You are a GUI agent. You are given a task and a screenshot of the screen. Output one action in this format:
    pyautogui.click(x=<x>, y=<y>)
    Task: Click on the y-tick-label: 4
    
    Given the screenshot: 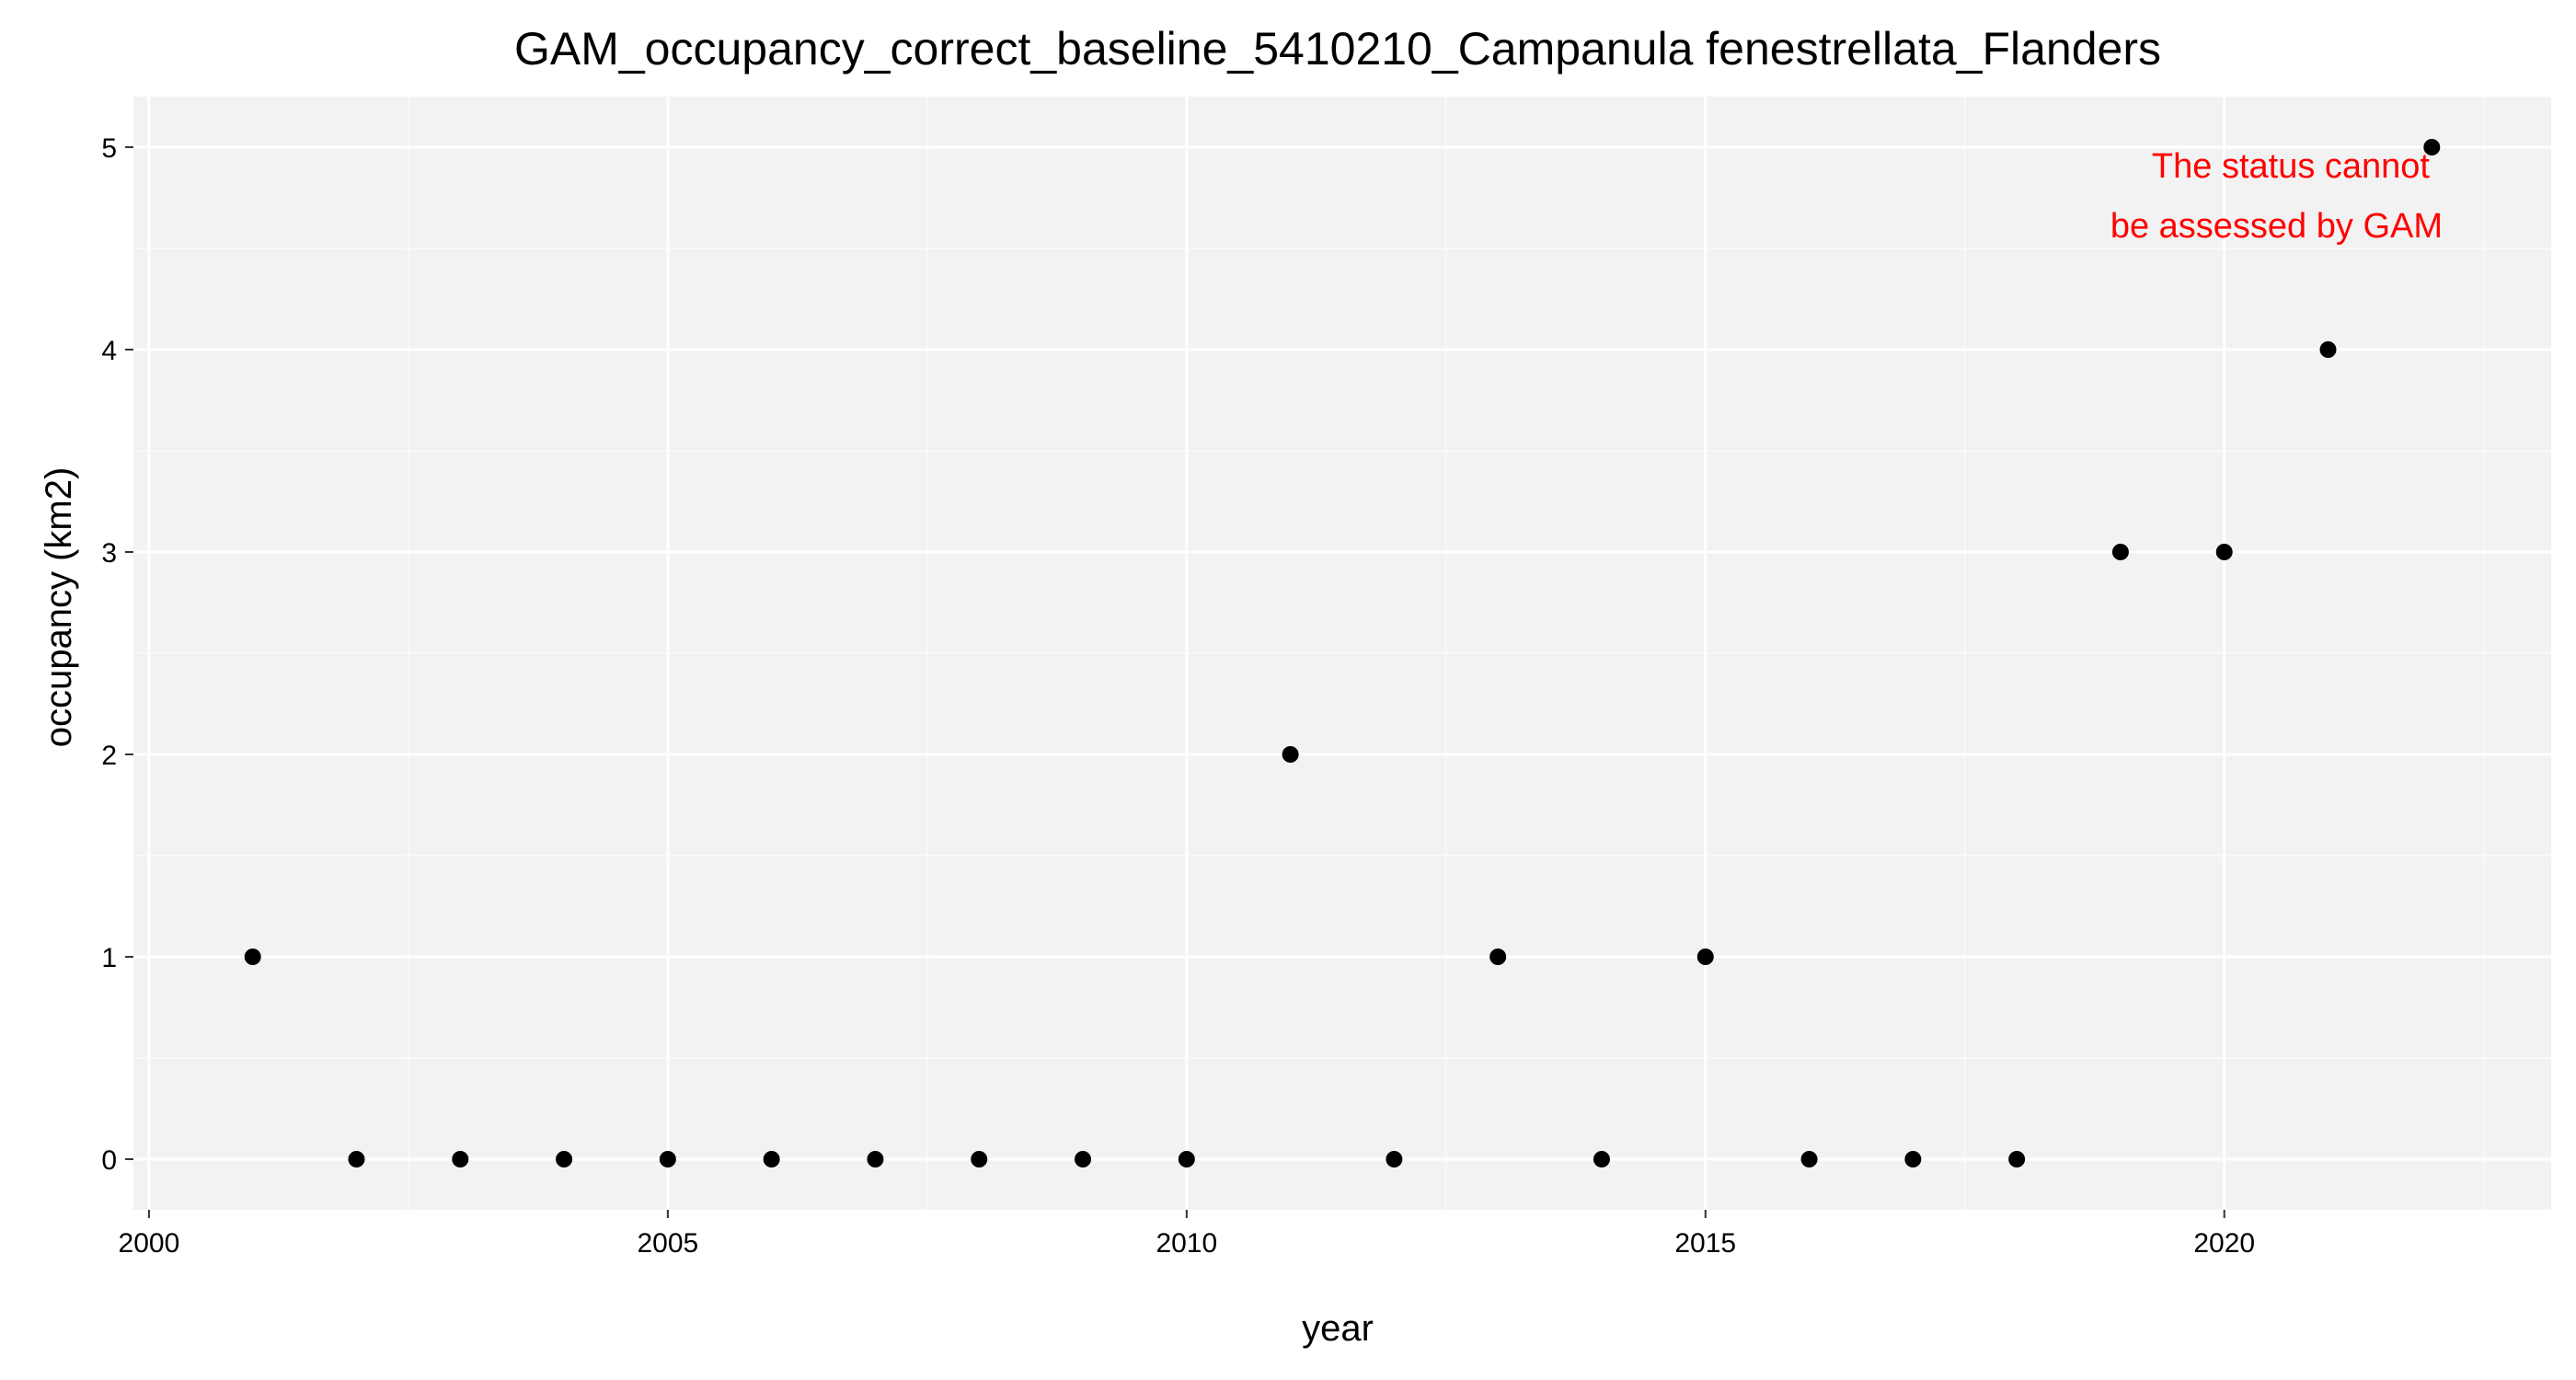 What is the action you would take?
    pyautogui.click(x=109, y=351)
    